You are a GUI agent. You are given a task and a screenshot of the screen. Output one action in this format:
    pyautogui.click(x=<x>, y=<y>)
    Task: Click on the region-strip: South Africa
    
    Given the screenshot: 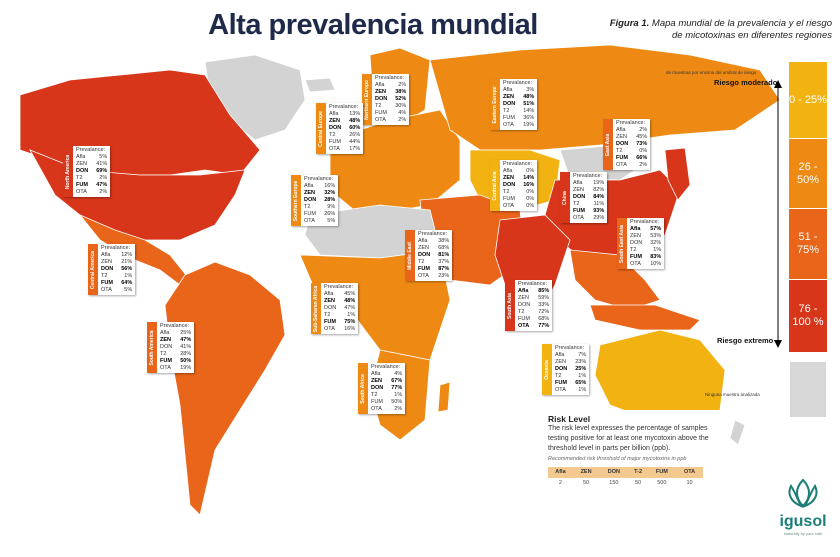 What is the action you would take?
    pyautogui.click(x=363, y=388)
    